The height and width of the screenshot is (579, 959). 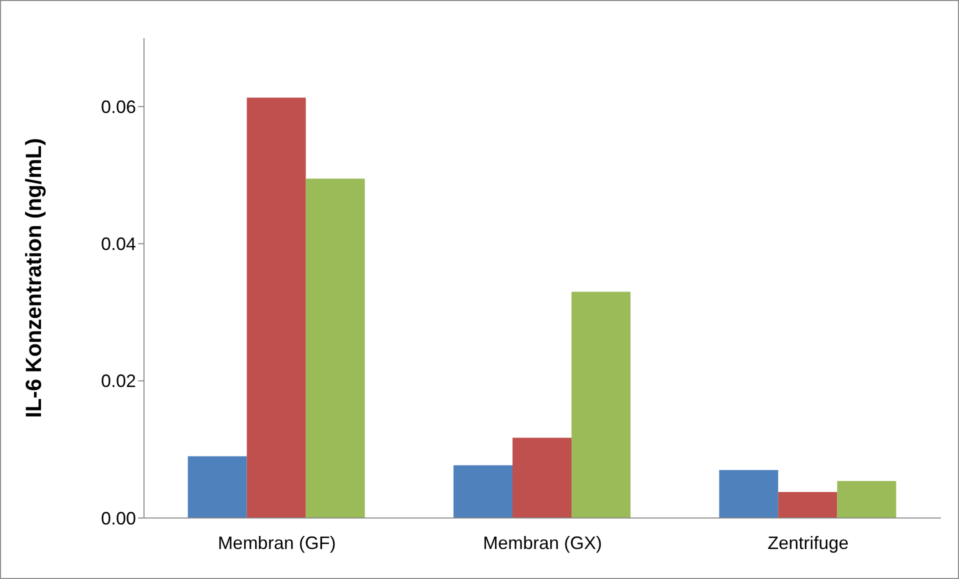 What do you see at coordinates (542, 542) in the screenshot?
I see `x-tick-label: Membran (GX)` at bounding box center [542, 542].